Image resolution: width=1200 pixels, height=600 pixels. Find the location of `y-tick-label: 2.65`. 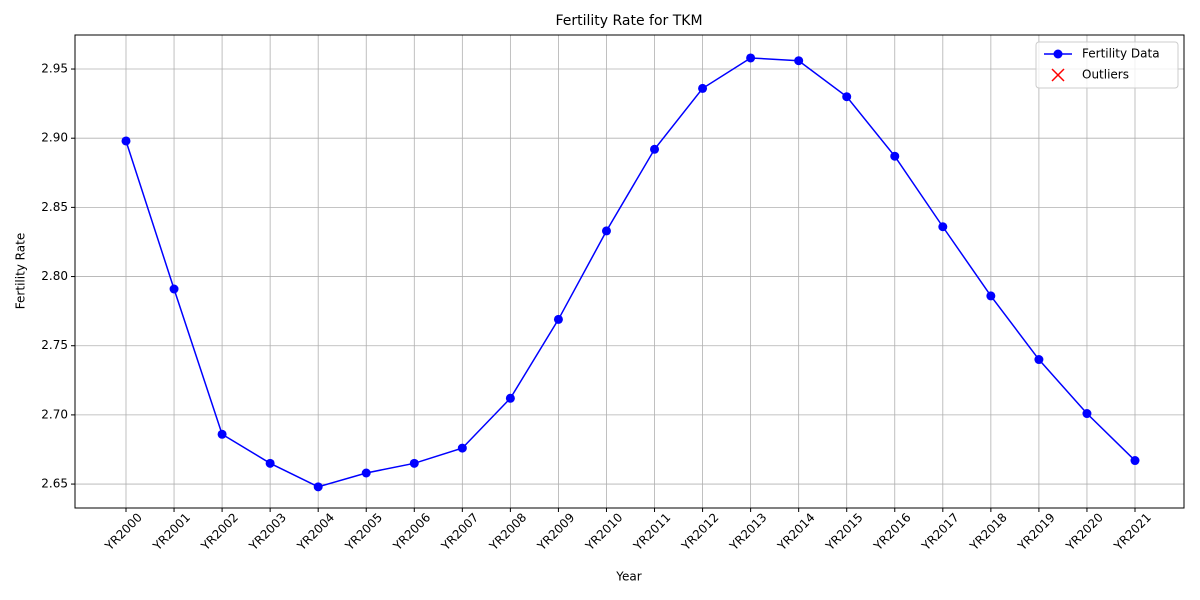

y-tick-label: 2.65 is located at coordinates (54, 484).